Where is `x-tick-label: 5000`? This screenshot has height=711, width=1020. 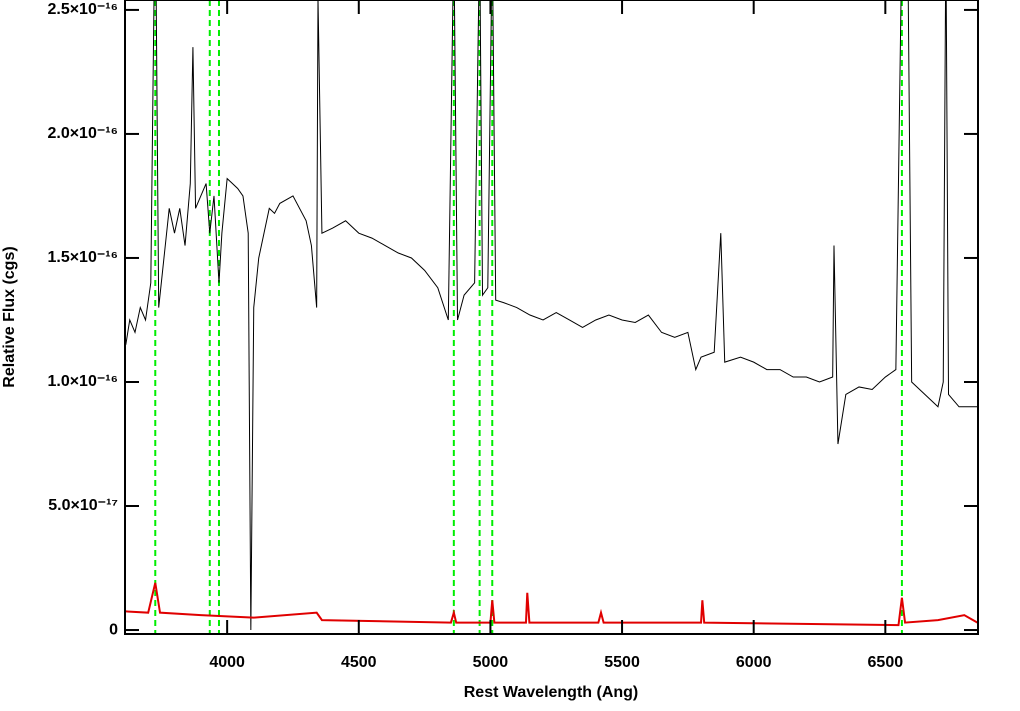
x-tick-label: 5000 is located at coordinates (491, 662).